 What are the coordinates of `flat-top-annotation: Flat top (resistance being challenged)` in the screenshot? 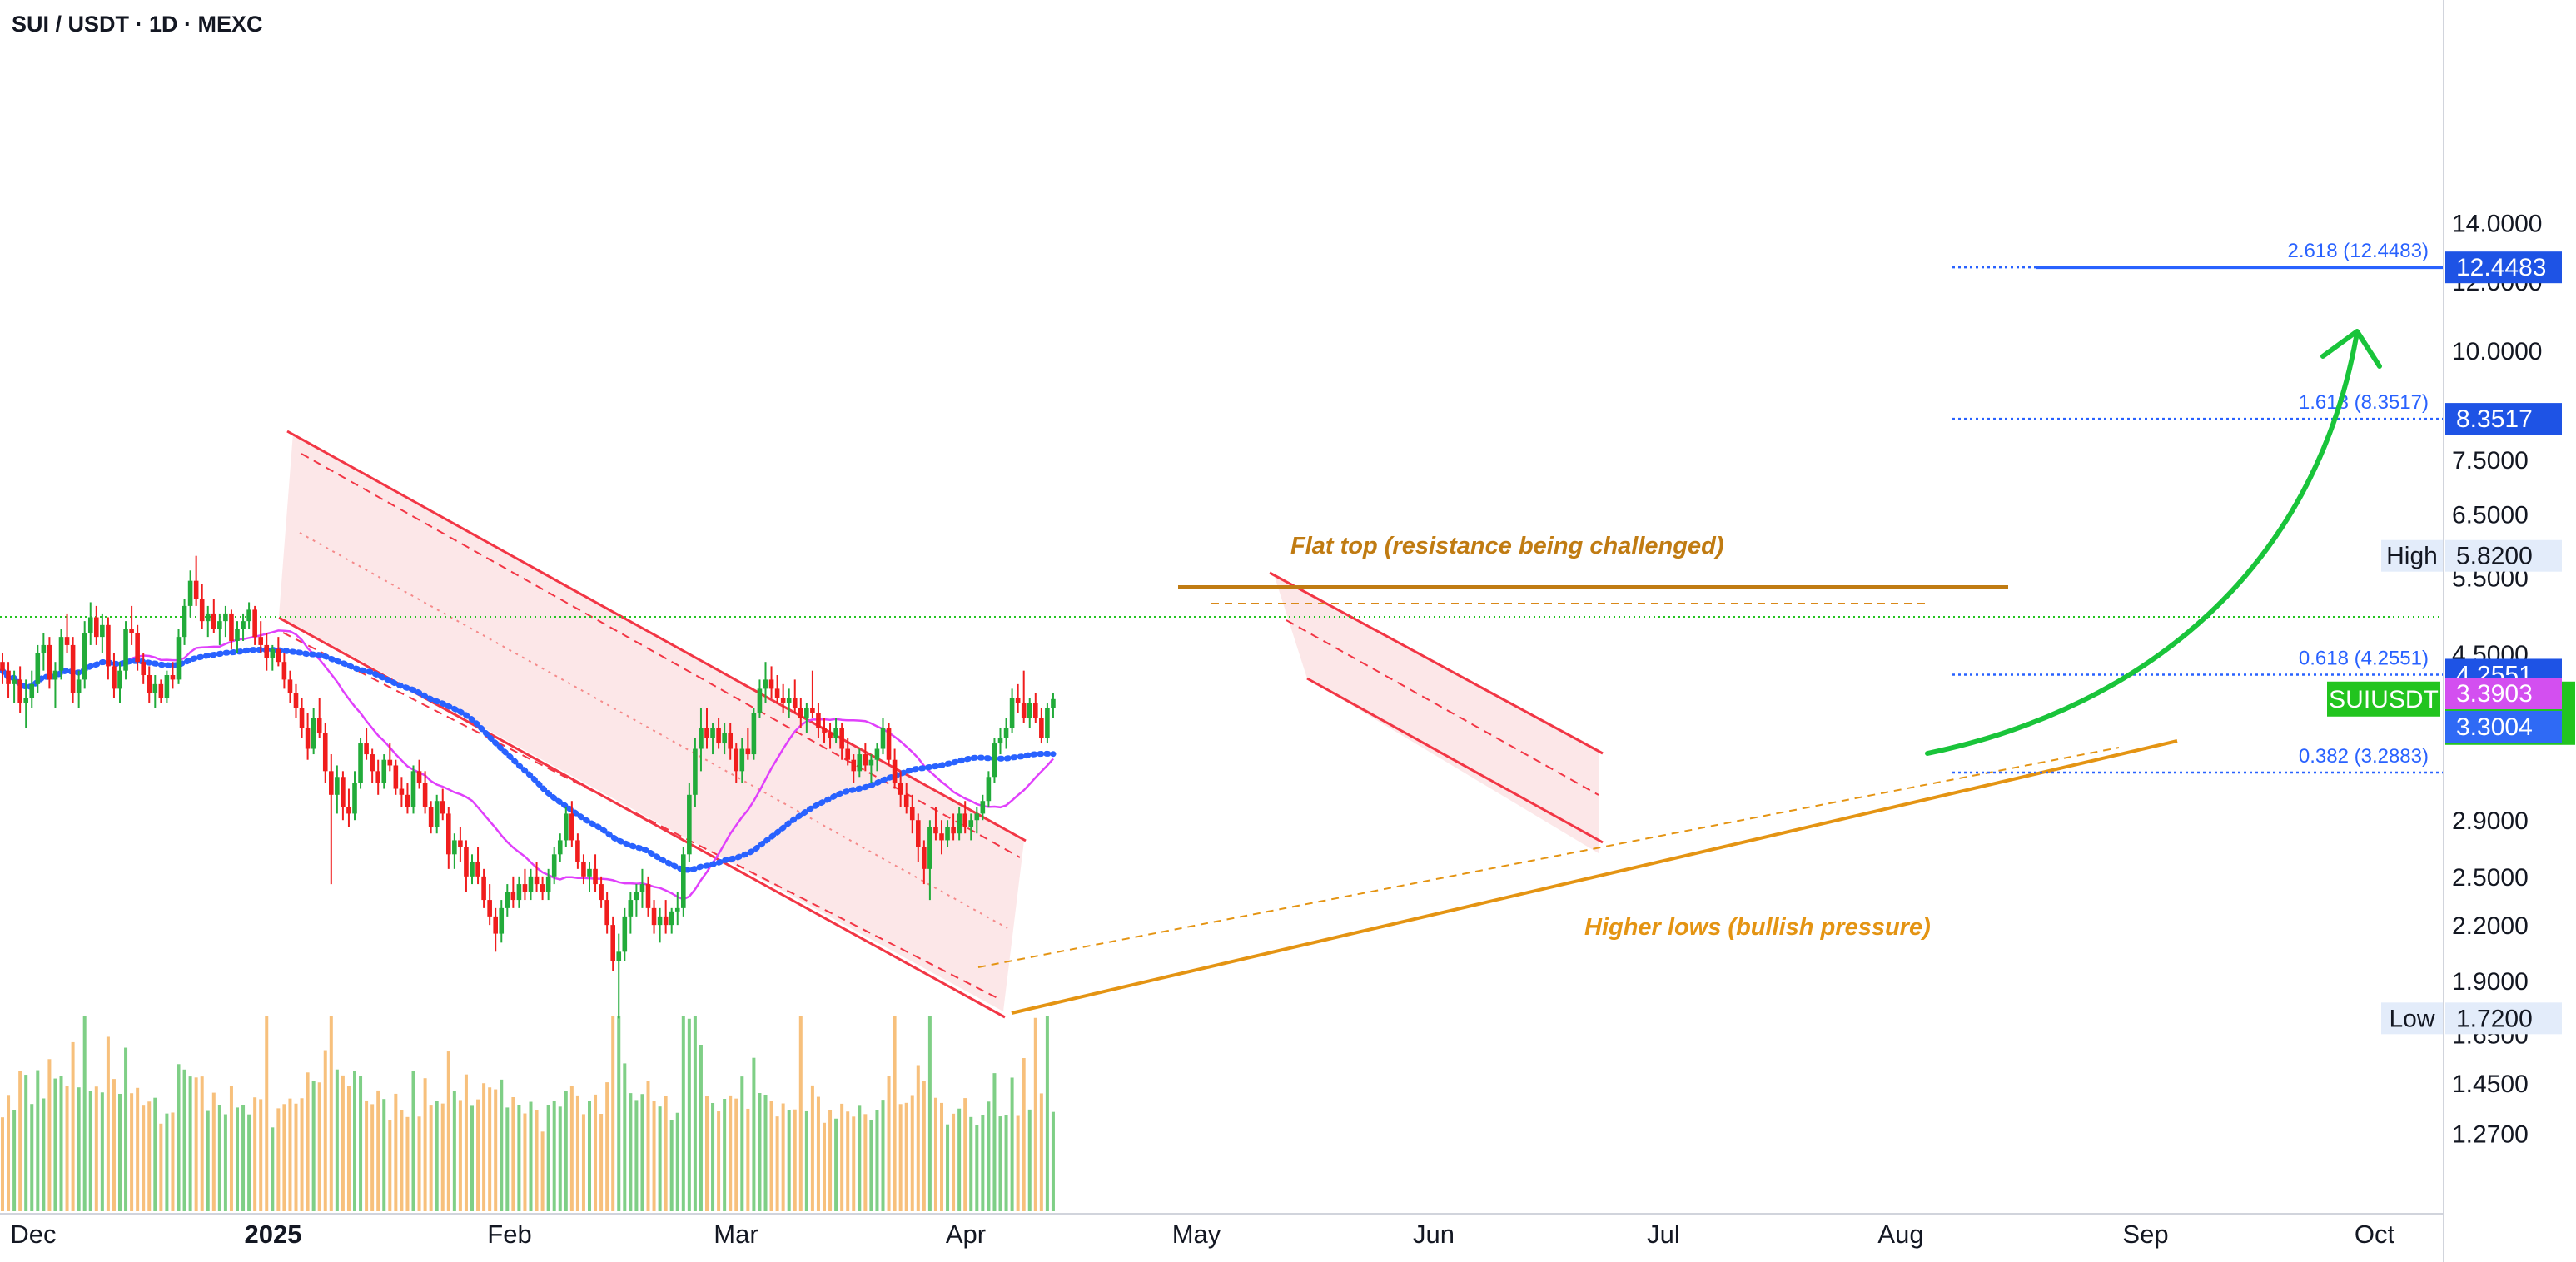 It's located at (1507, 546).